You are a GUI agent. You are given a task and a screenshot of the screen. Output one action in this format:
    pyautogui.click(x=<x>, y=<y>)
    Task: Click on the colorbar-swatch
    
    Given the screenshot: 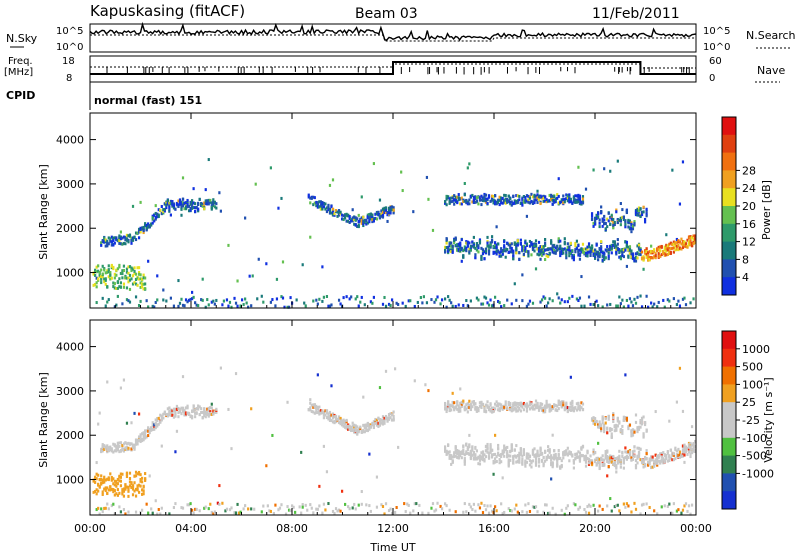 What is the action you would take?
    pyautogui.click(x=729, y=161)
    